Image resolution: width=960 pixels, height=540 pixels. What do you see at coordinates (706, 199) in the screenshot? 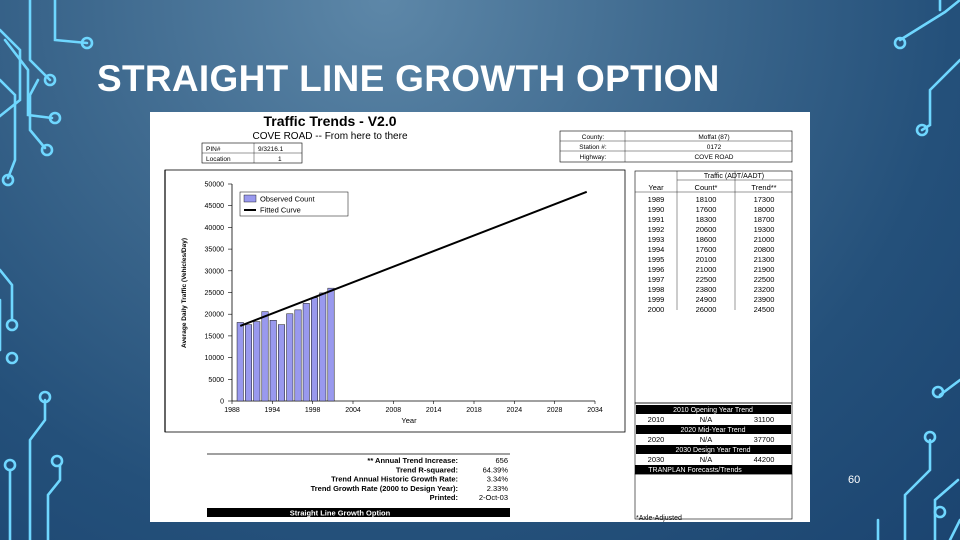
I see `table-cell: 18100` at bounding box center [706, 199].